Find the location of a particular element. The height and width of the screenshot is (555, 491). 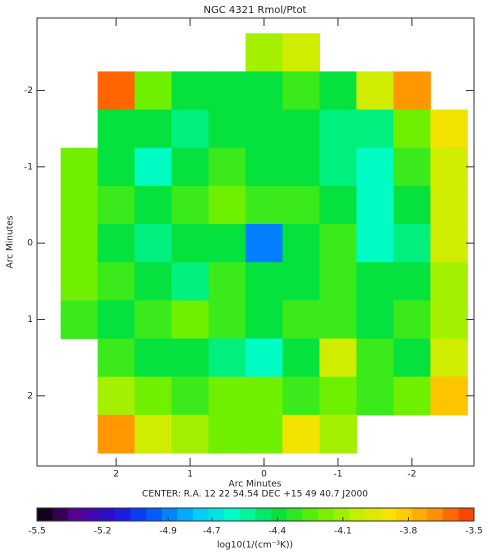

colorbar-tick-label: -4.1 is located at coordinates (343, 532).